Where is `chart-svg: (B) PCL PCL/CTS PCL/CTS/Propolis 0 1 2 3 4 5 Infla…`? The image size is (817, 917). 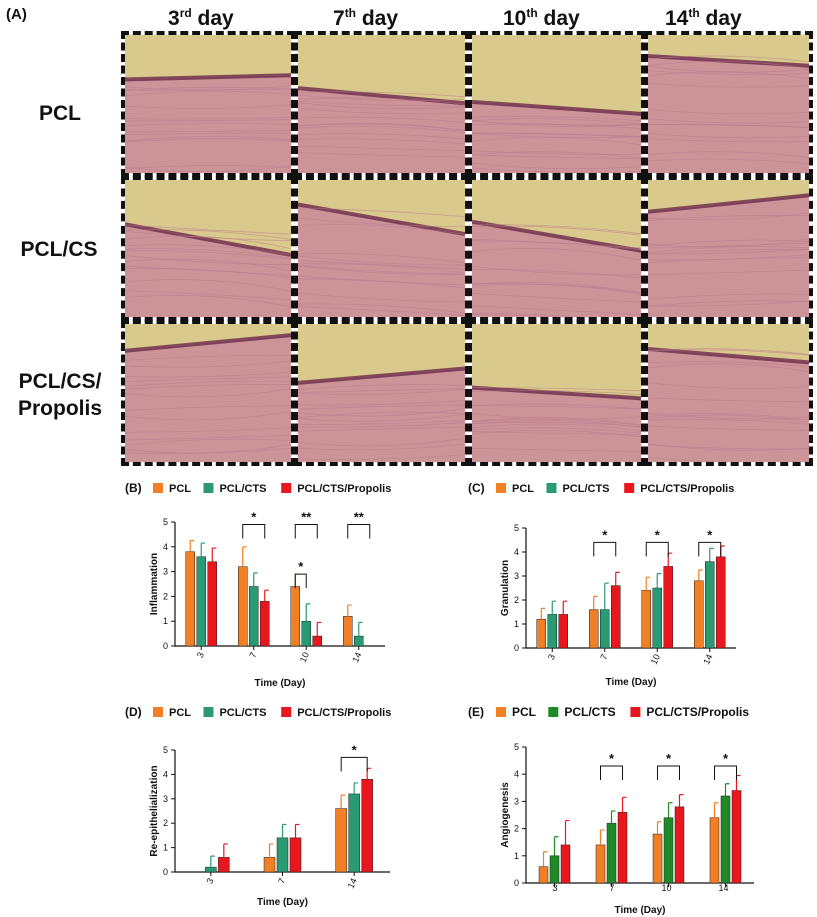 chart-svg: (B) PCL PCL/CTS PCL/CTS/Propolis 0 1 2 3 4 5 Infla… is located at coordinates (258, 585).